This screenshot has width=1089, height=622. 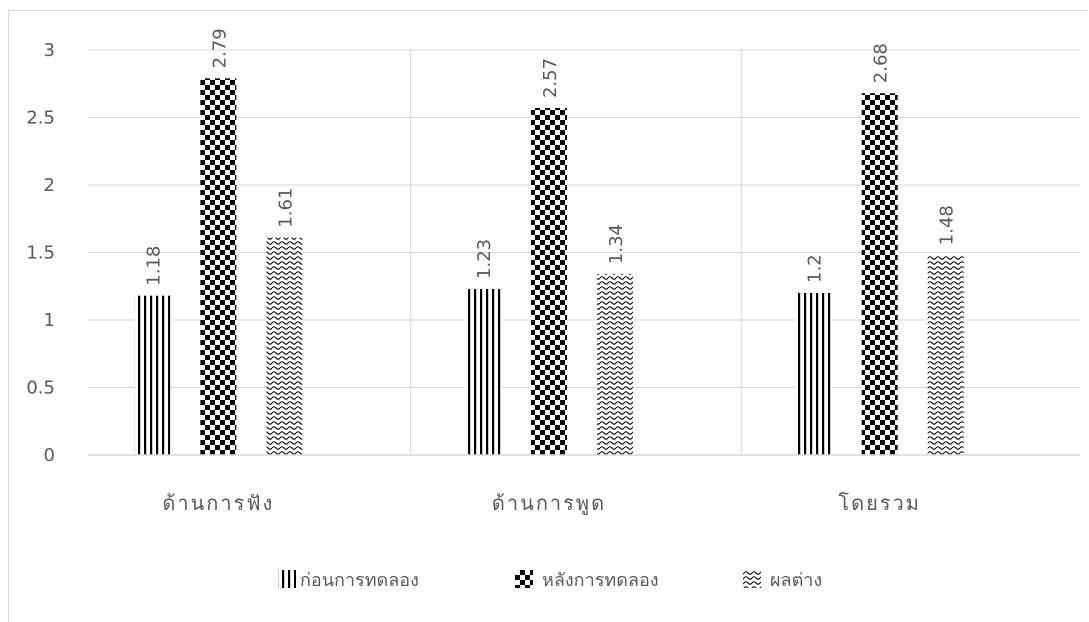 I want to click on y-tick-label: 1.5, so click(x=40, y=253).